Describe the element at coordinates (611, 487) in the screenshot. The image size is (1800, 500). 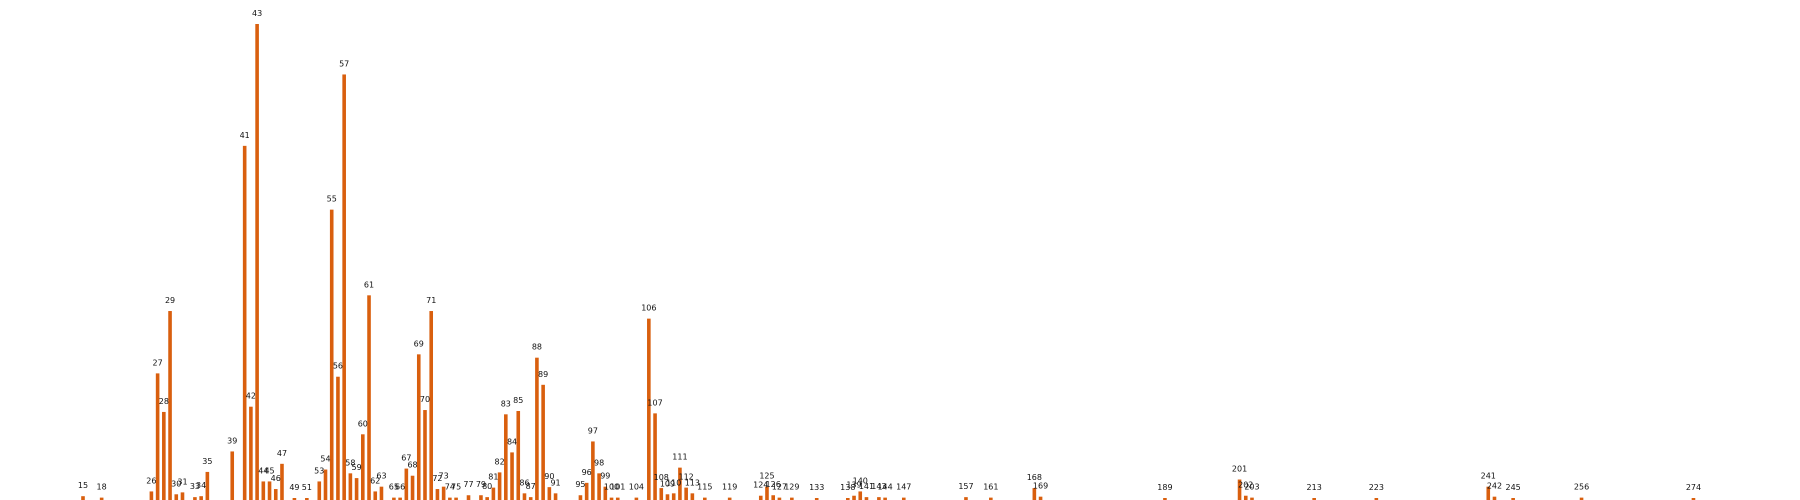
I see `bar-label-100: 100` at that location.